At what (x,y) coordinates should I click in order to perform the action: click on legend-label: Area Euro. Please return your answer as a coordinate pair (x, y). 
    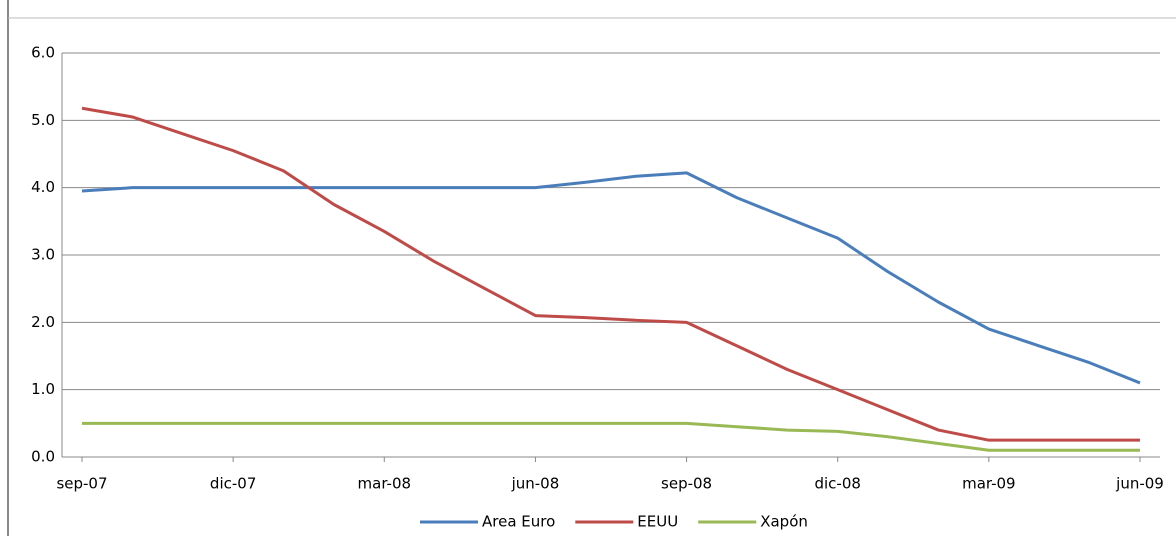
    Looking at the image, I should click on (518, 522).